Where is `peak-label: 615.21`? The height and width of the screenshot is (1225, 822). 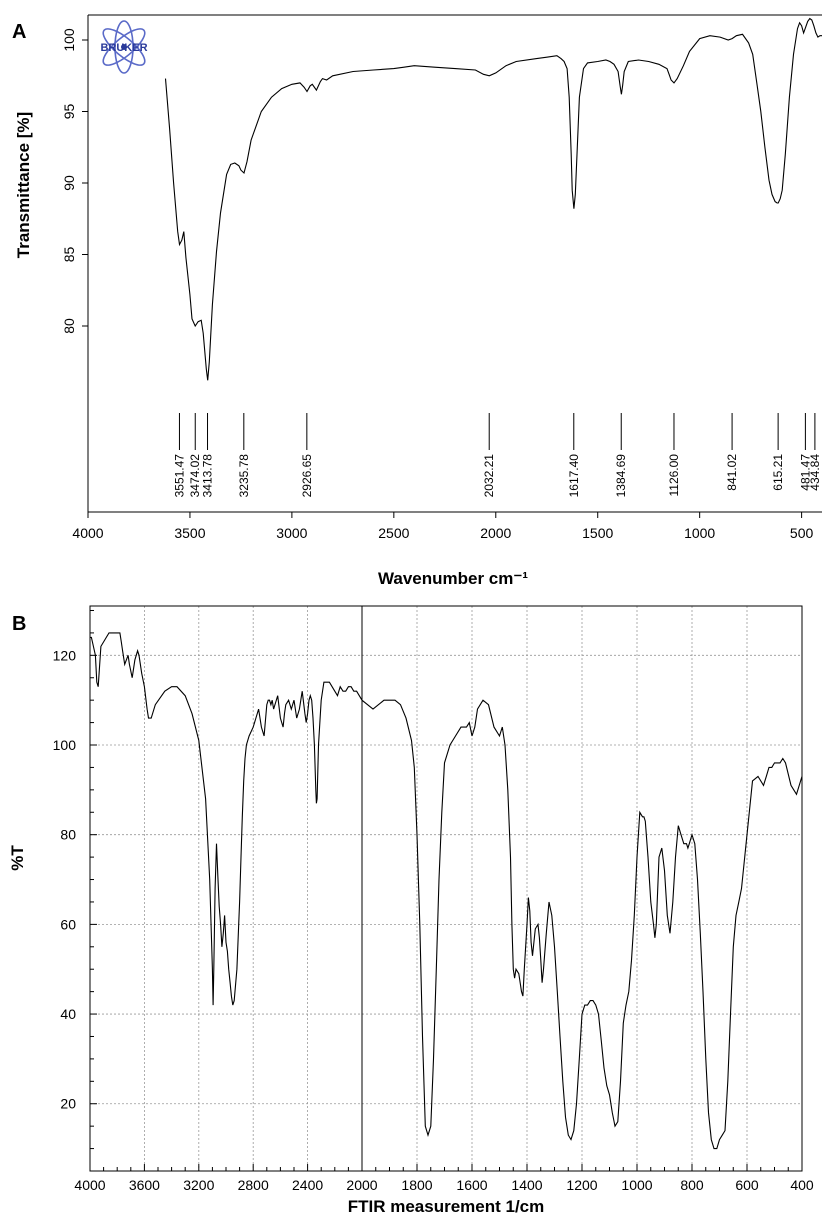 peak-label: 615.21 is located at coordinates (778, 472).